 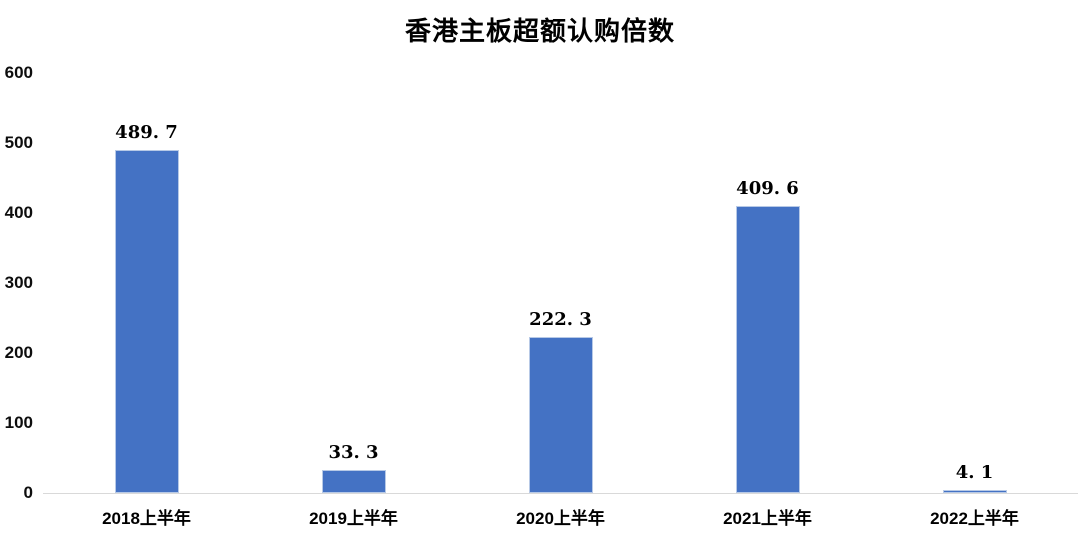 I want to click on y-axis-tick-label: 300, so click(x=18, y=282).